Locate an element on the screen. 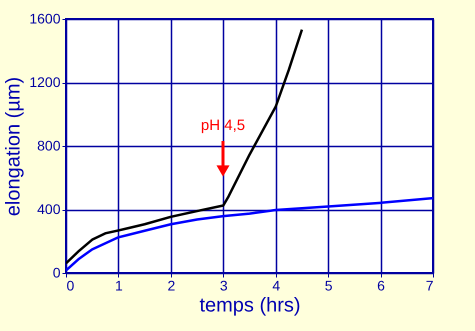  x-tick-label: 0 is located at coordinates (70, 286).